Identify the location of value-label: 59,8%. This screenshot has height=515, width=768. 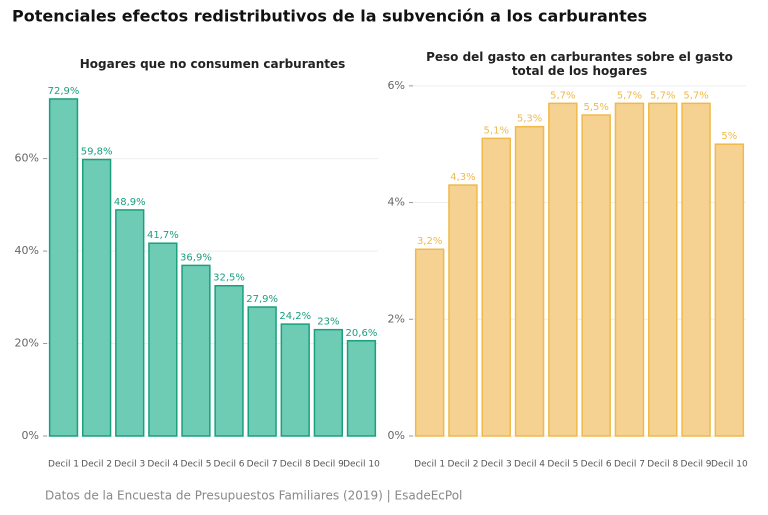
(97, 152).